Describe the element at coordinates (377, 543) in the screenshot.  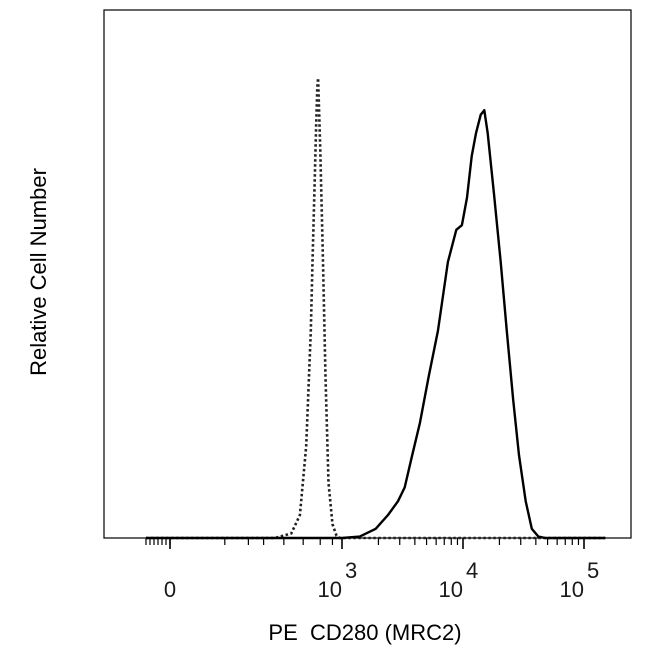
I see `x-major-ticks` at that location.